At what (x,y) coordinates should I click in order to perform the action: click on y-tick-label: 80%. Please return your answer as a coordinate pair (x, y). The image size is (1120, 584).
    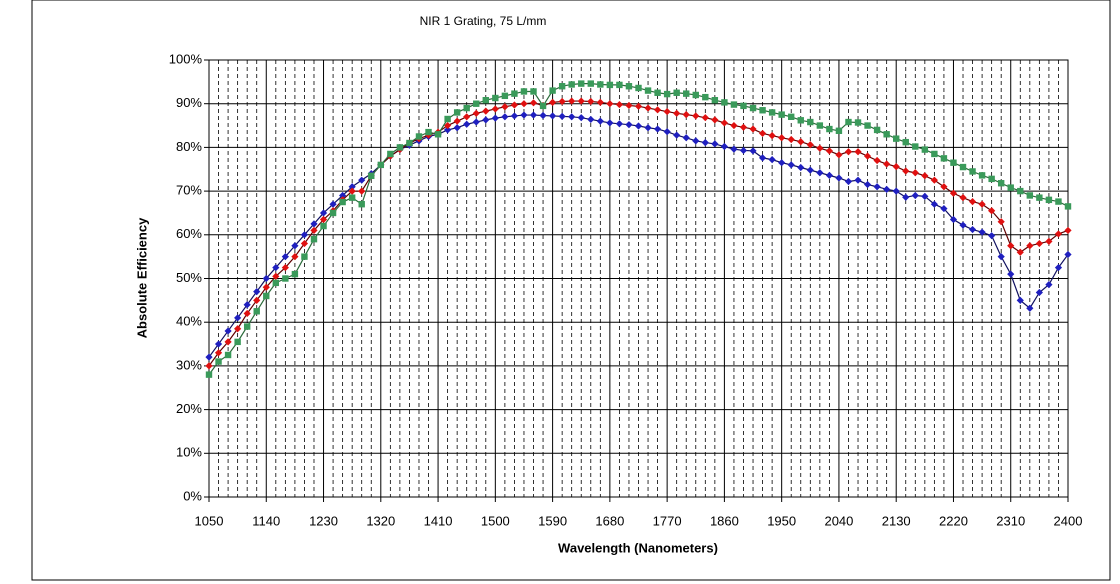
    Looking at the image, I should click on (189, 146).